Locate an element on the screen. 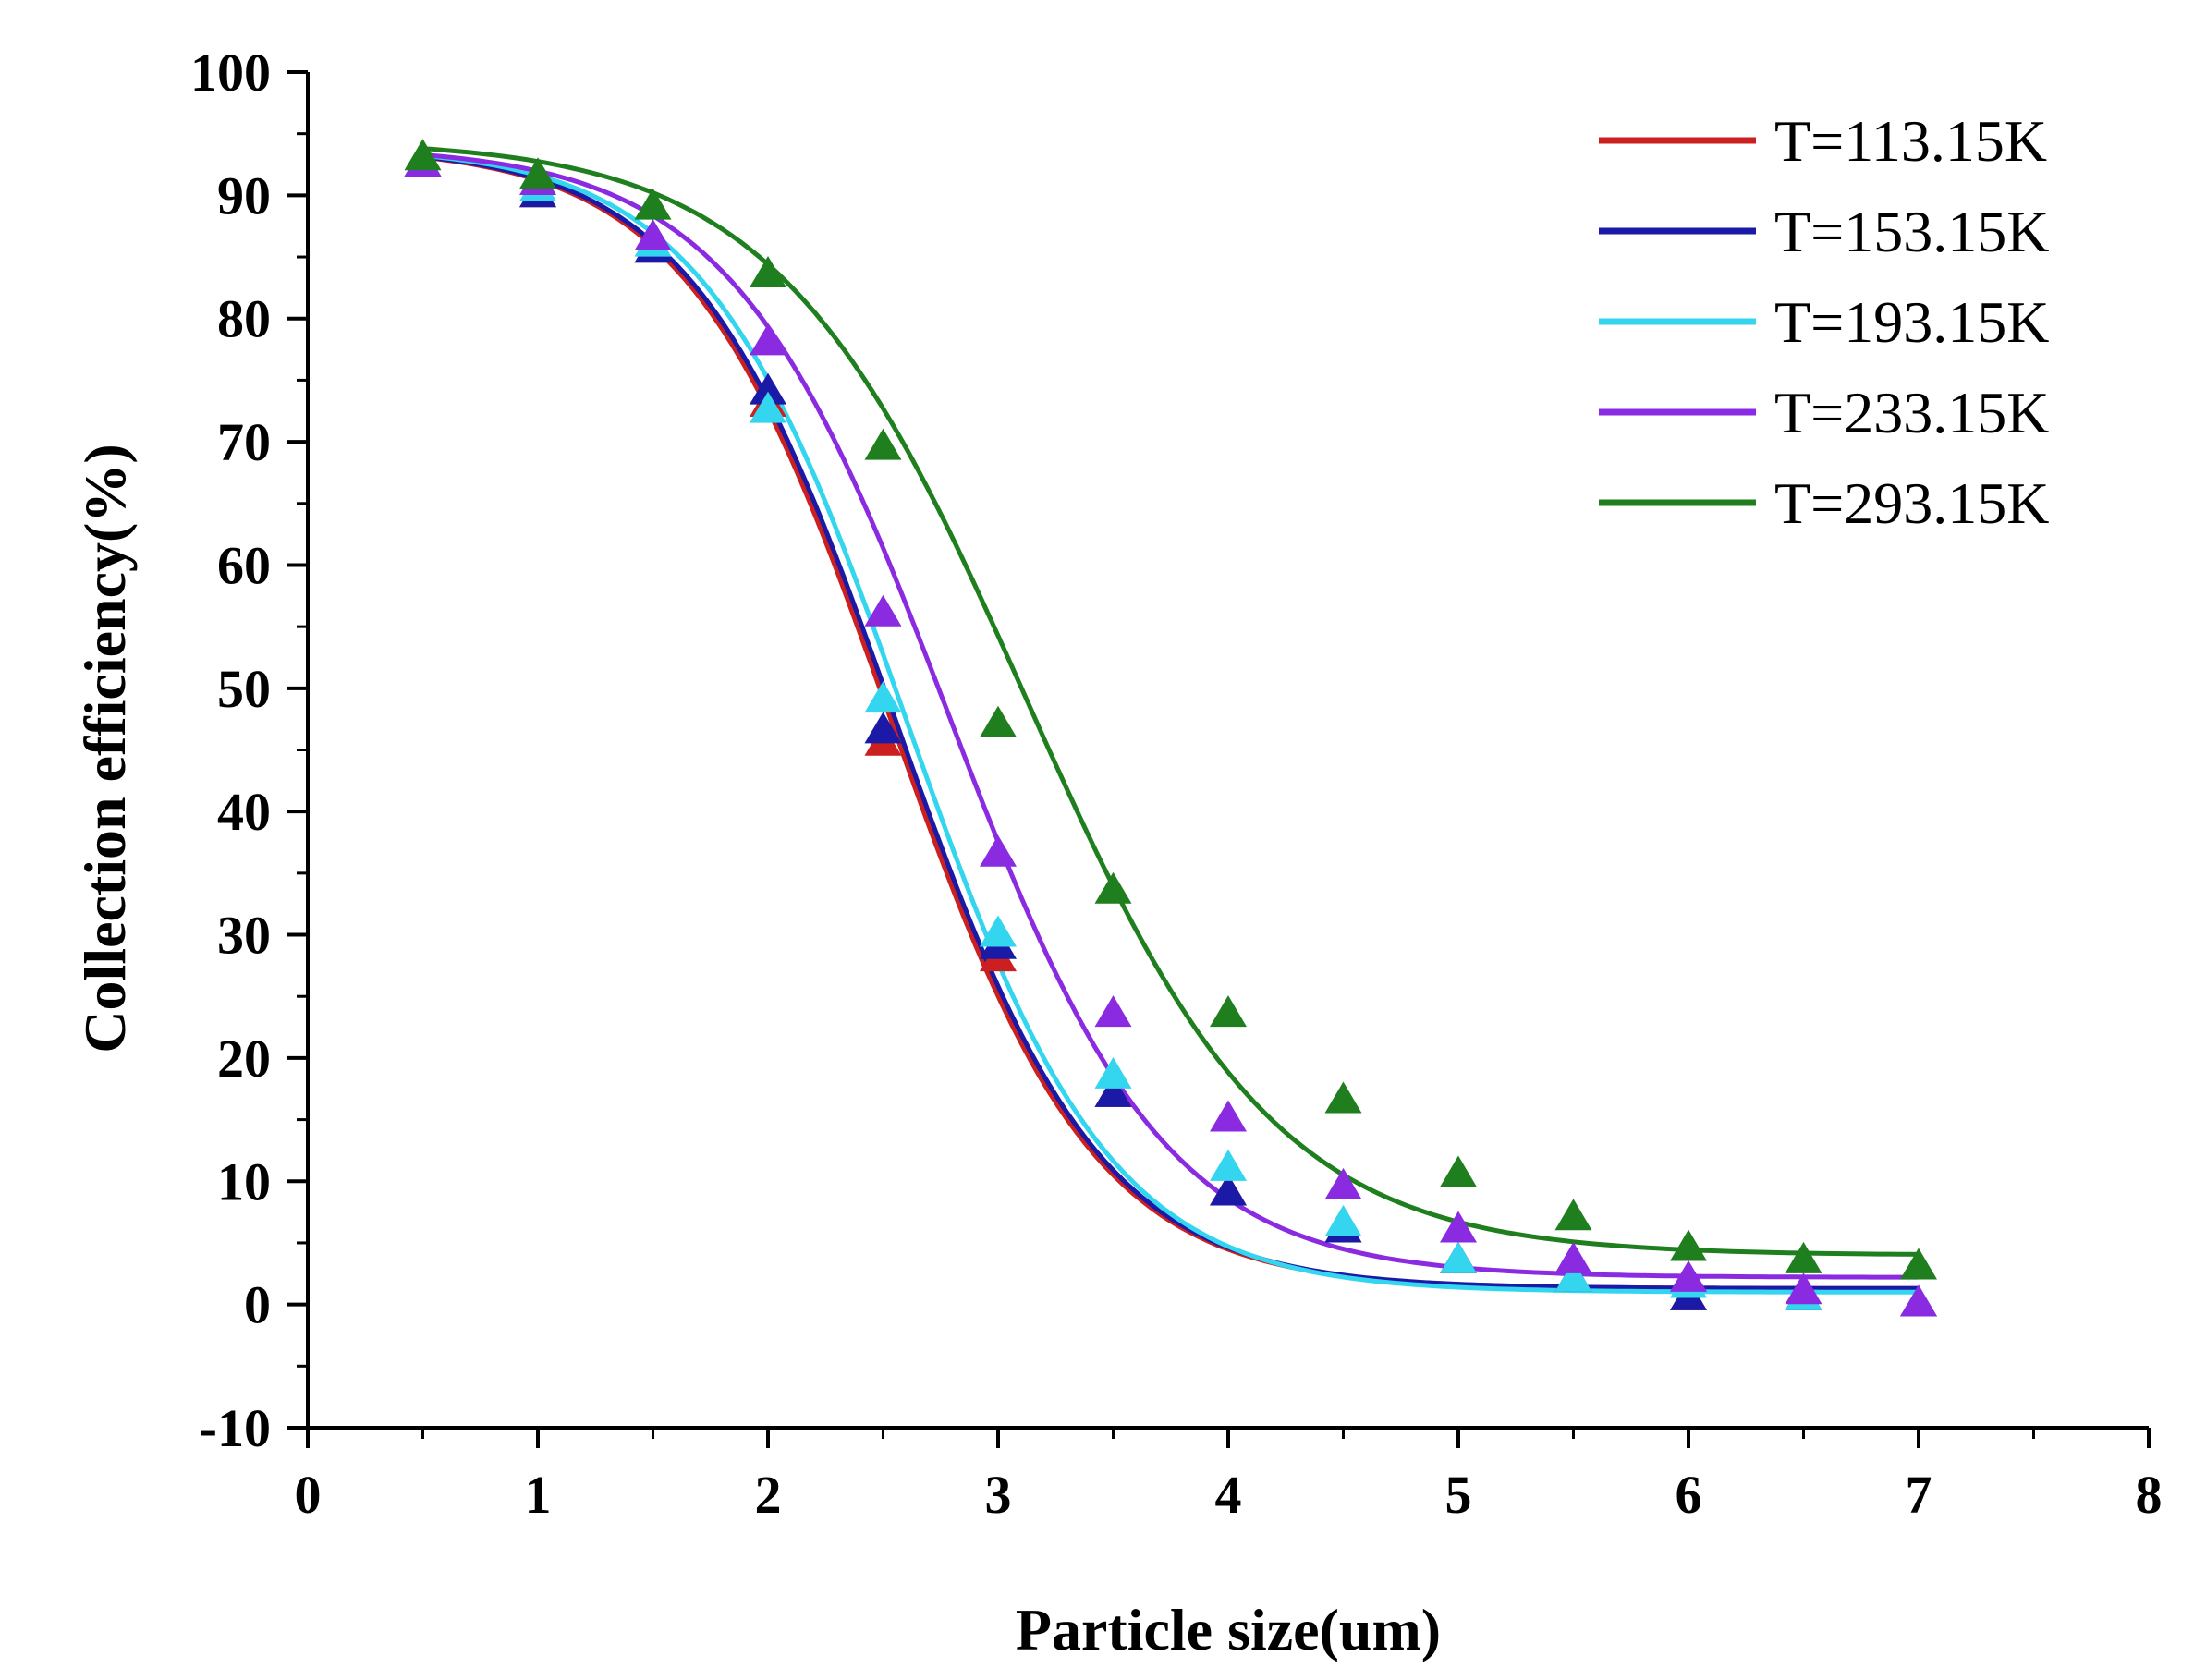 The width and height of the screenshot is (2206, 1680). y-tick-label: 60 is located at coordinates (244, 565).